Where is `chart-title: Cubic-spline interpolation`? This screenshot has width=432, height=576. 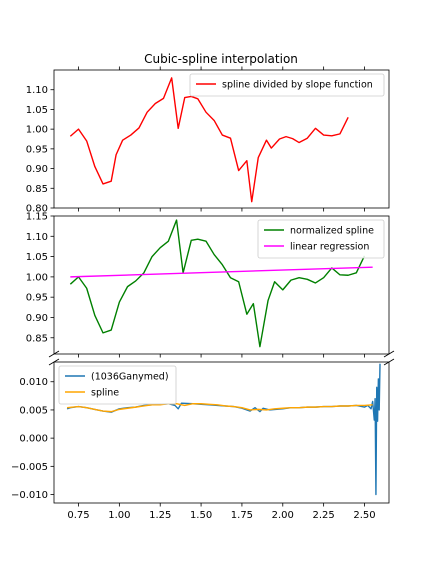
chart-title: Cubic-spline interpolation is located at coordinates (221, 59).